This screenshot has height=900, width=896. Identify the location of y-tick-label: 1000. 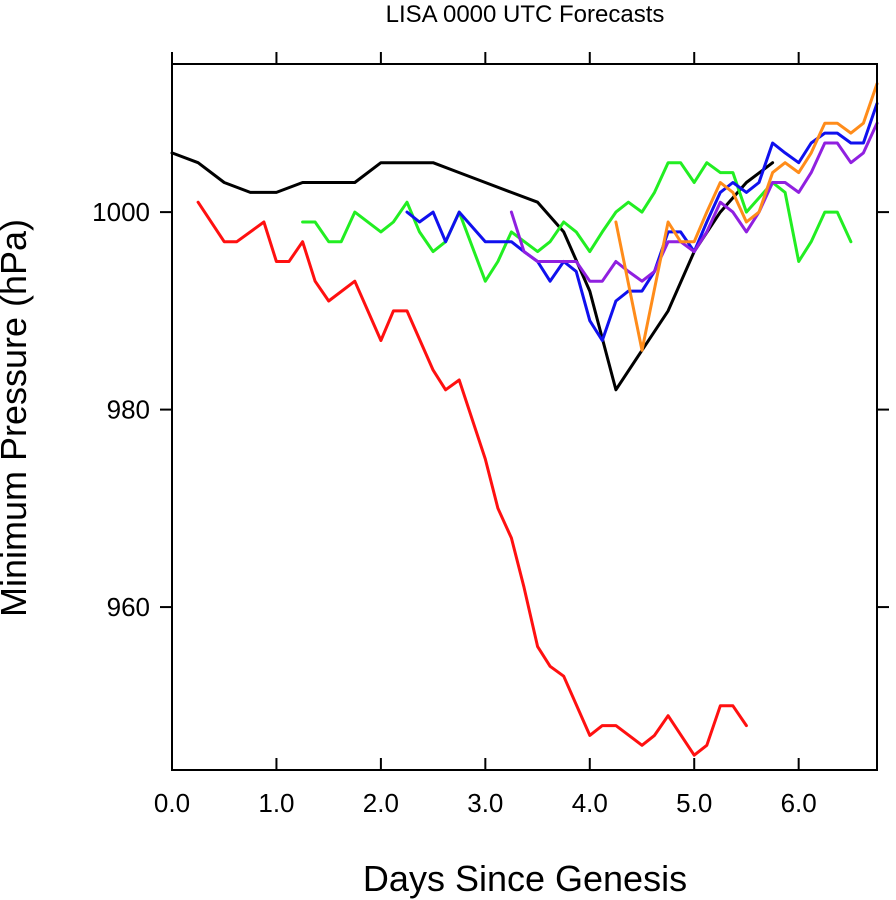
(121, 212).